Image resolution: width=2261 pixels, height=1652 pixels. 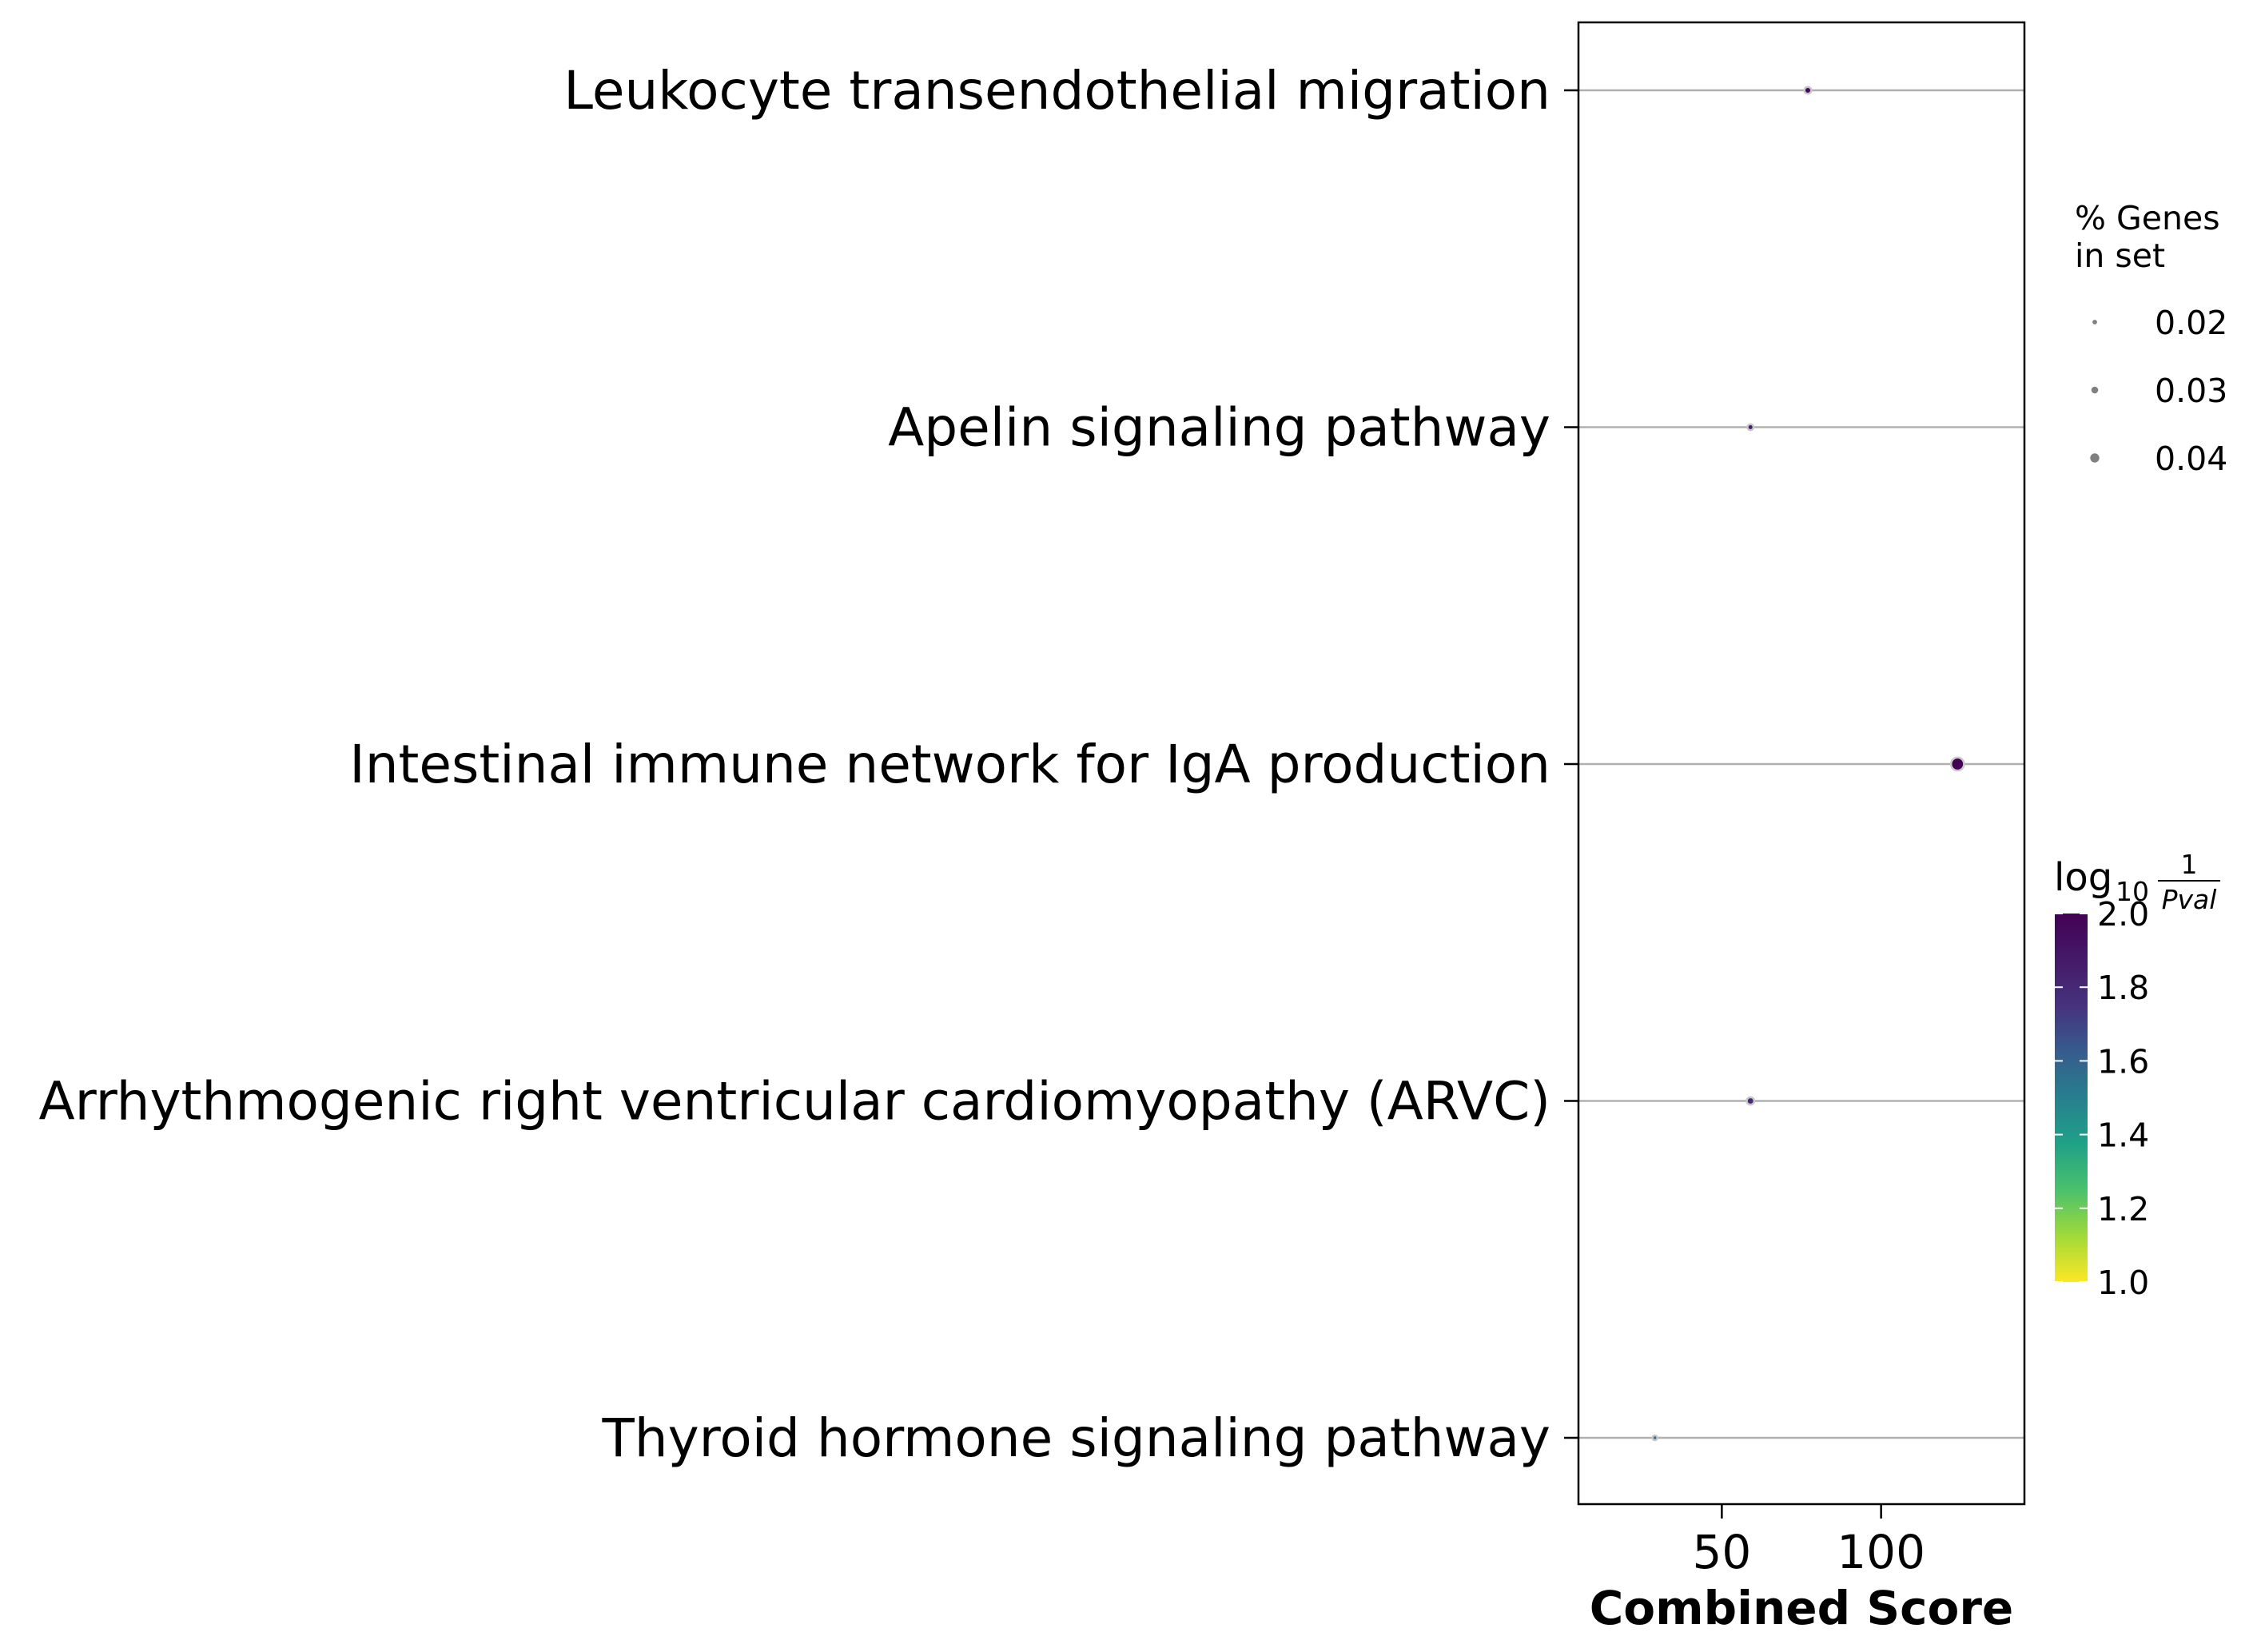 I want to click on colorbar-tick-label: 1.0, so click(x=2123, y=1283).